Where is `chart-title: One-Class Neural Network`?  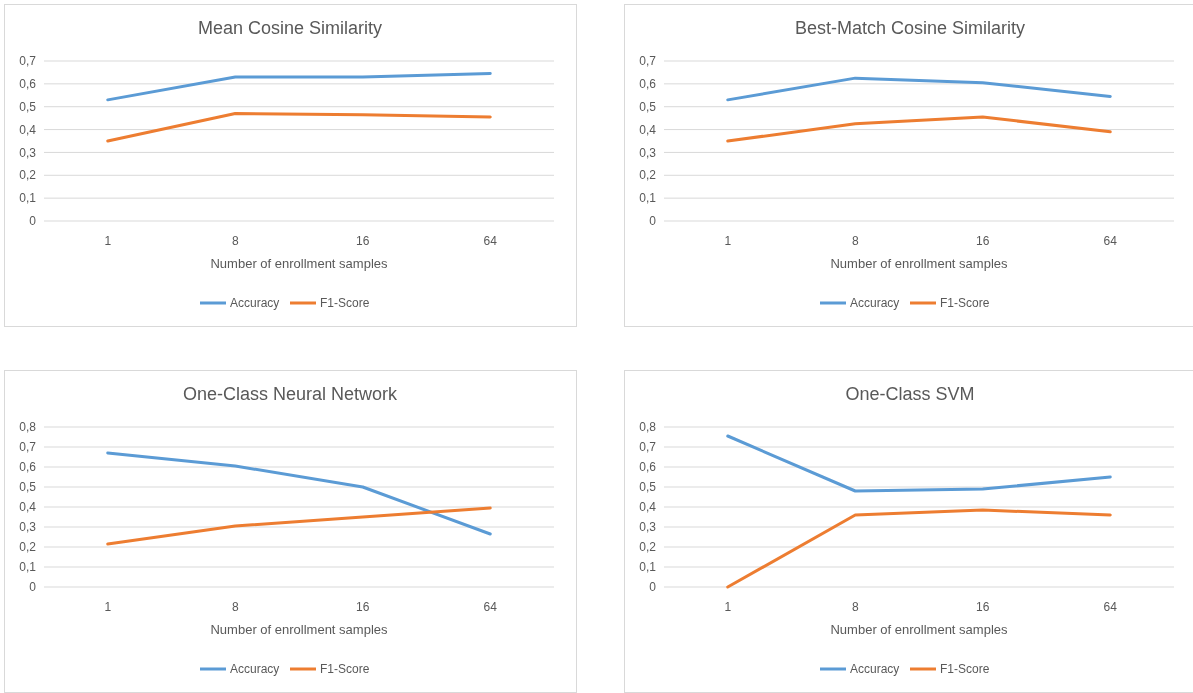
chart-title: One-Class Neural Network is located at coordinates (290, 394).